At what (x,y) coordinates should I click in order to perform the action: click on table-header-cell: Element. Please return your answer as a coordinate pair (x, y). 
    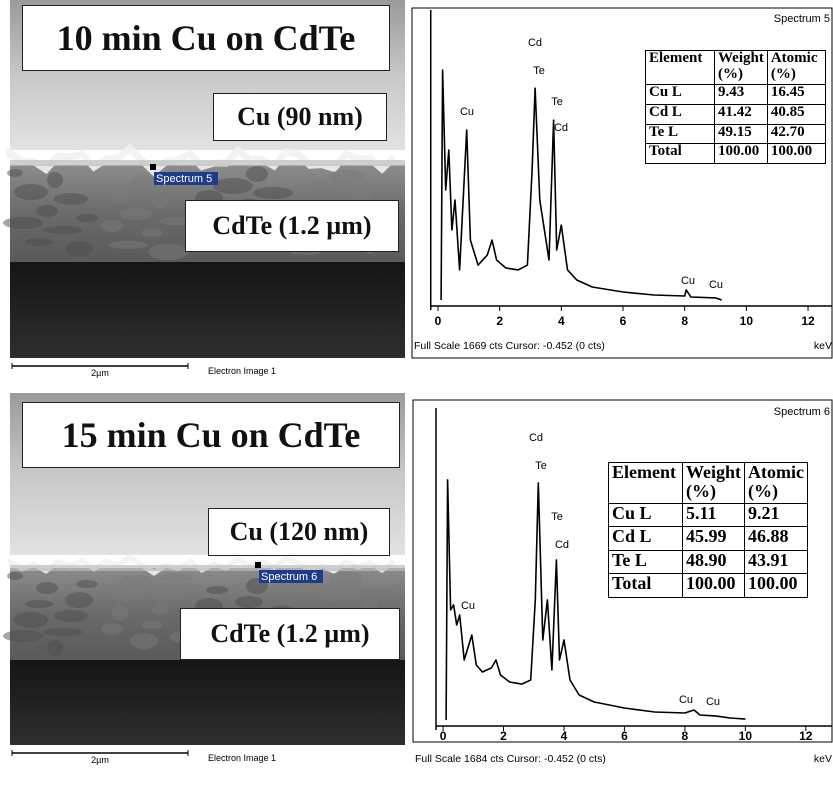
    Looking at the image, I should click on (645, 483).